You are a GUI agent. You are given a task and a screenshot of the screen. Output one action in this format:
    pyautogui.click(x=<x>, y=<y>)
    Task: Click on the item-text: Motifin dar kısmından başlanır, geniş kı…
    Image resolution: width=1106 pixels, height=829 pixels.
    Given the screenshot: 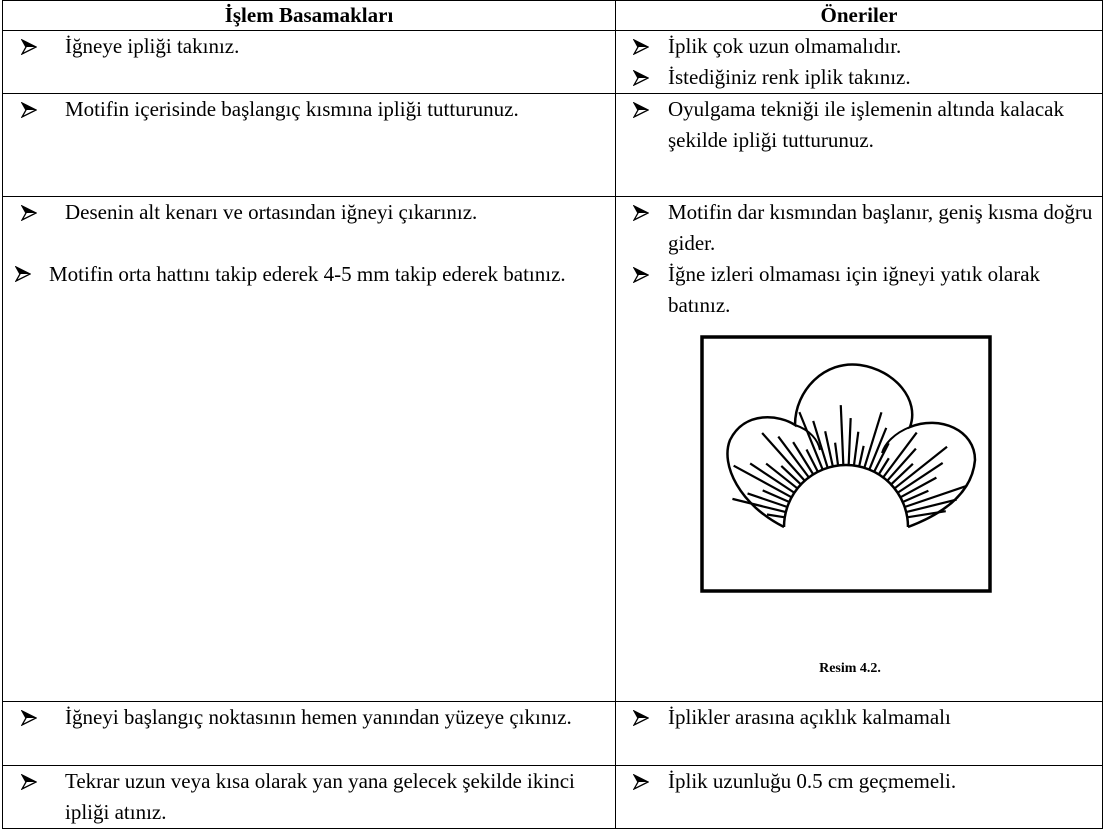 What is the action you would take?
    pyautogui.click(x=880, y=227)
    